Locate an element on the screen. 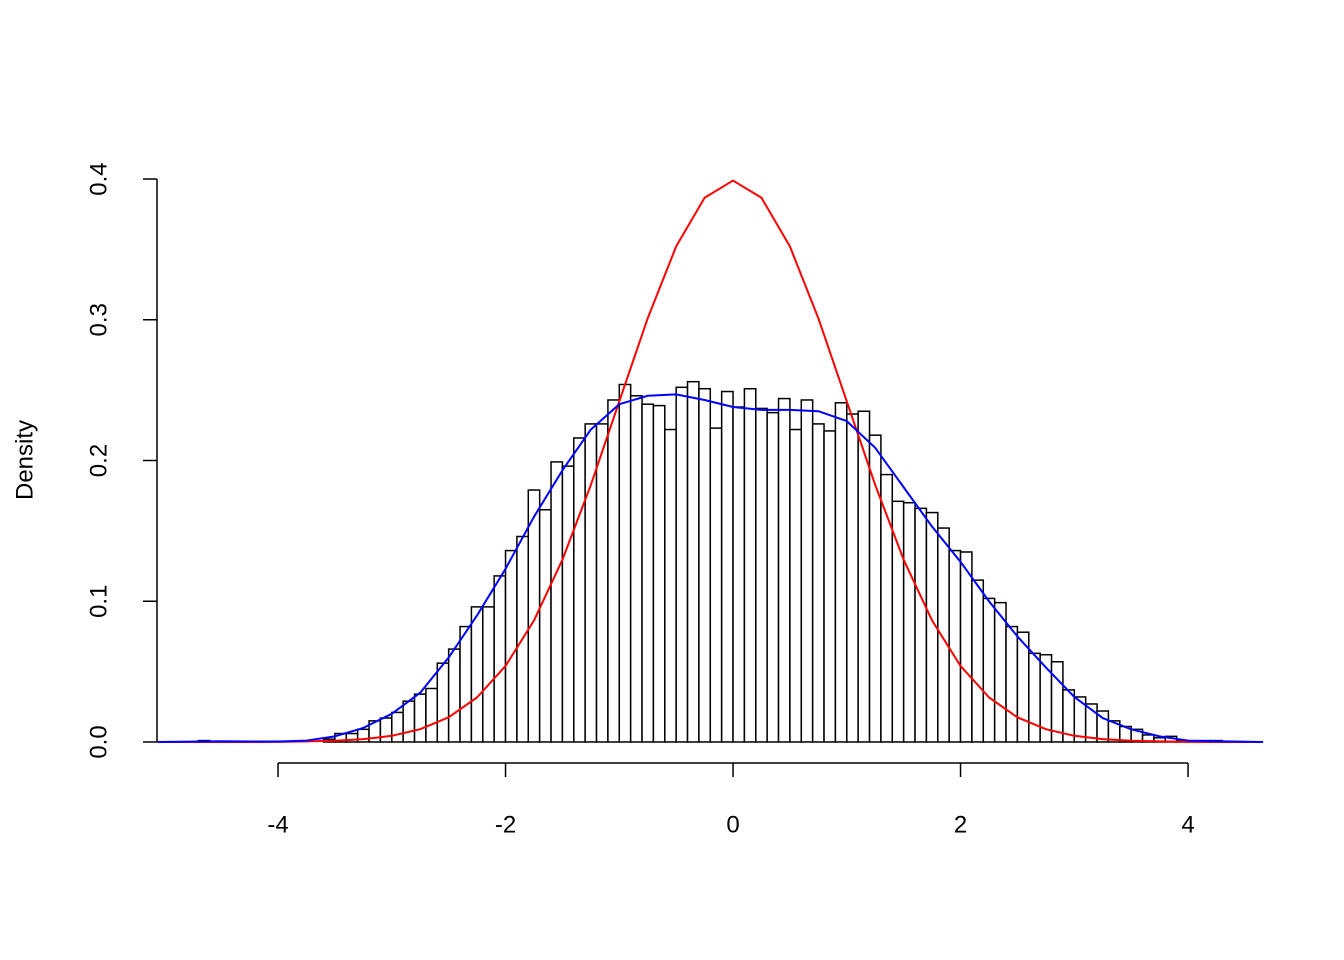  x-tick-label: 2 is located at coordinates (960, 824).